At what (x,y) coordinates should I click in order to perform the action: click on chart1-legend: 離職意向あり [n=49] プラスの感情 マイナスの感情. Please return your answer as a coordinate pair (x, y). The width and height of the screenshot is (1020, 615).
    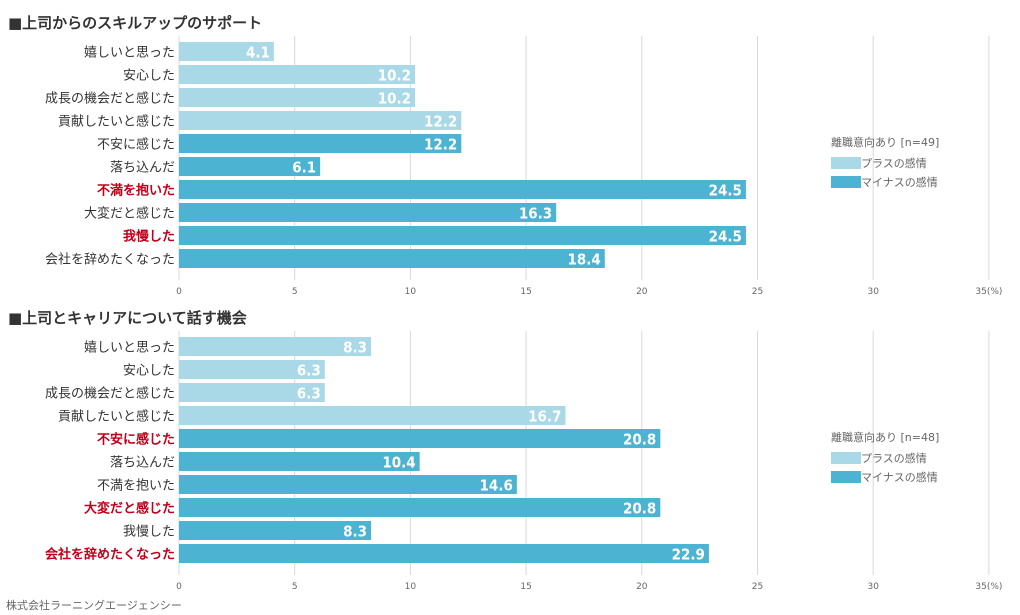
    Looking at the image, I should click on (885, 163).